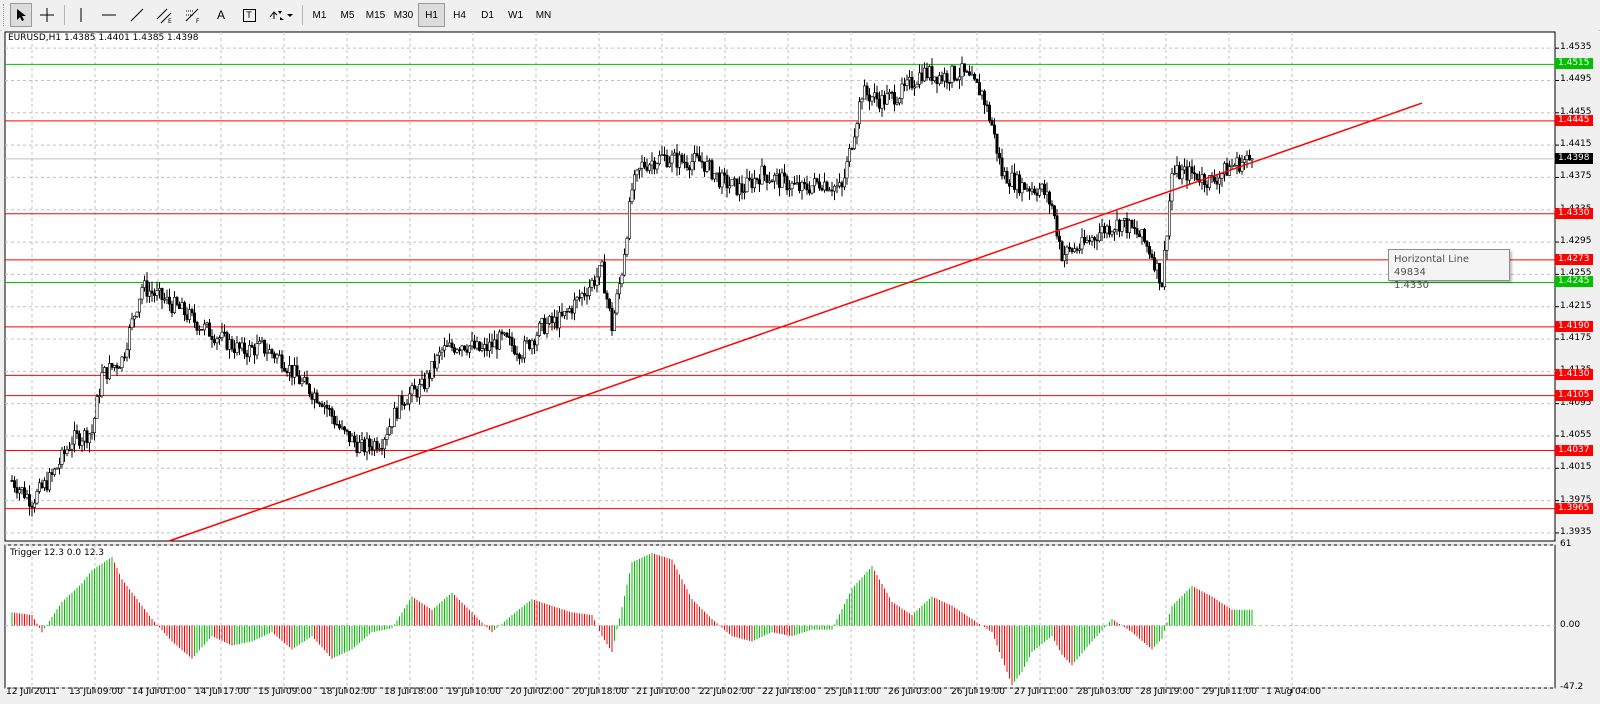 This screenshot has width=1600, height=704. What do you see at coordinates (249, 15) in the screenshot?
I see `text-label-tool-button: T` at bounding box center [249, 15].